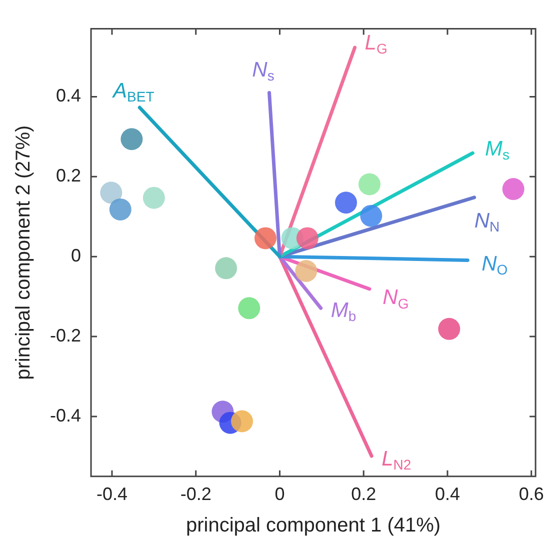 This screenshot has width=560, height=550. I want to click on y-axis-title: principal component 2 (27%), so click(23, 252).